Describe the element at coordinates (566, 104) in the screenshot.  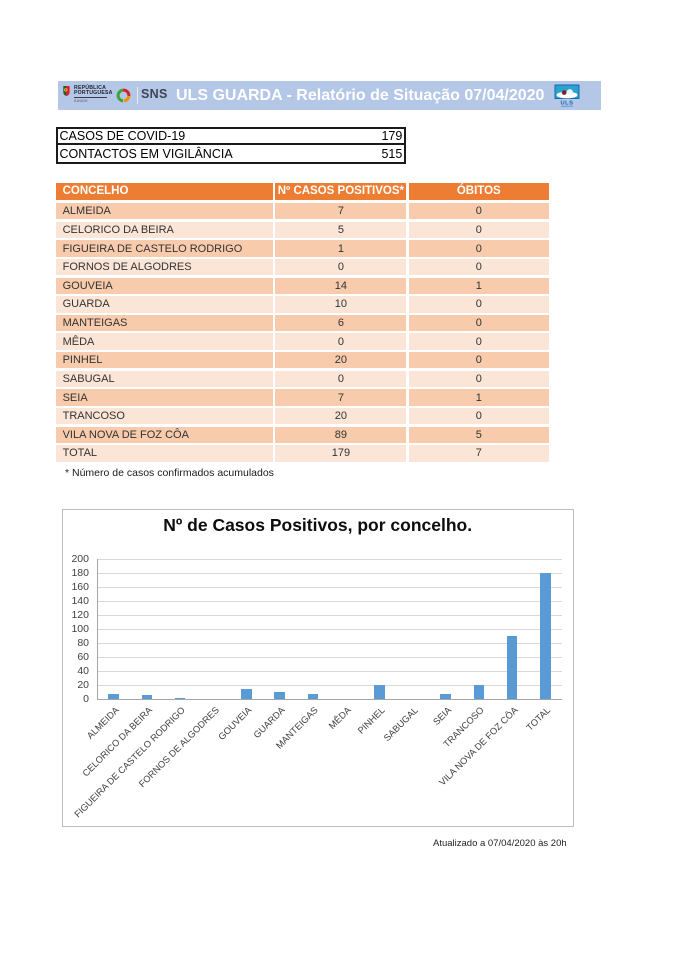
I see `svg-text: ULS` at that location.